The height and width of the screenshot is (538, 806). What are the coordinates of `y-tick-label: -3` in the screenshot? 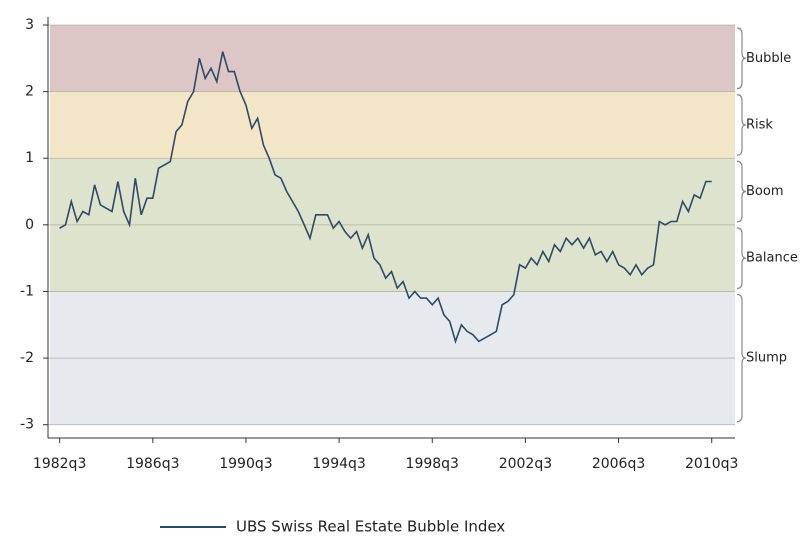 It's located at (27, 425).